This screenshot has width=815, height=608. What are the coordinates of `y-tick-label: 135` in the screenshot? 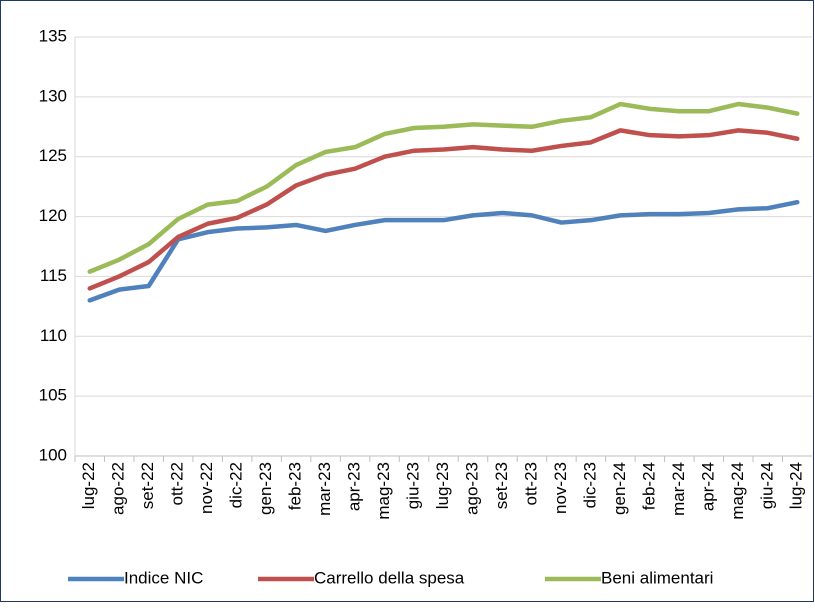 It's located at (53, 35).